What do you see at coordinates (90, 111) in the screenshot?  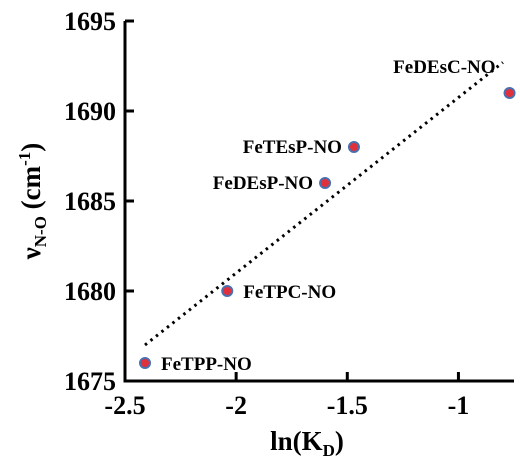 I see `y-tick-label: 1690` at bounding box center [90, 111].